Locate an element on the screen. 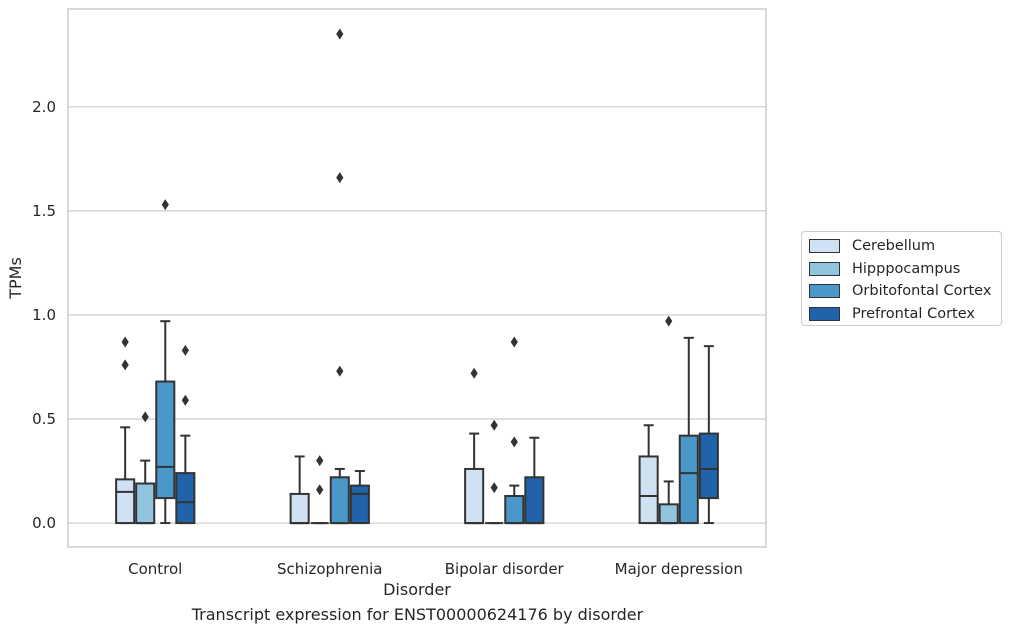 This screenshot has width=1014, height=634. legend-label: Hipppocampus is located at coordinates (906, 268).